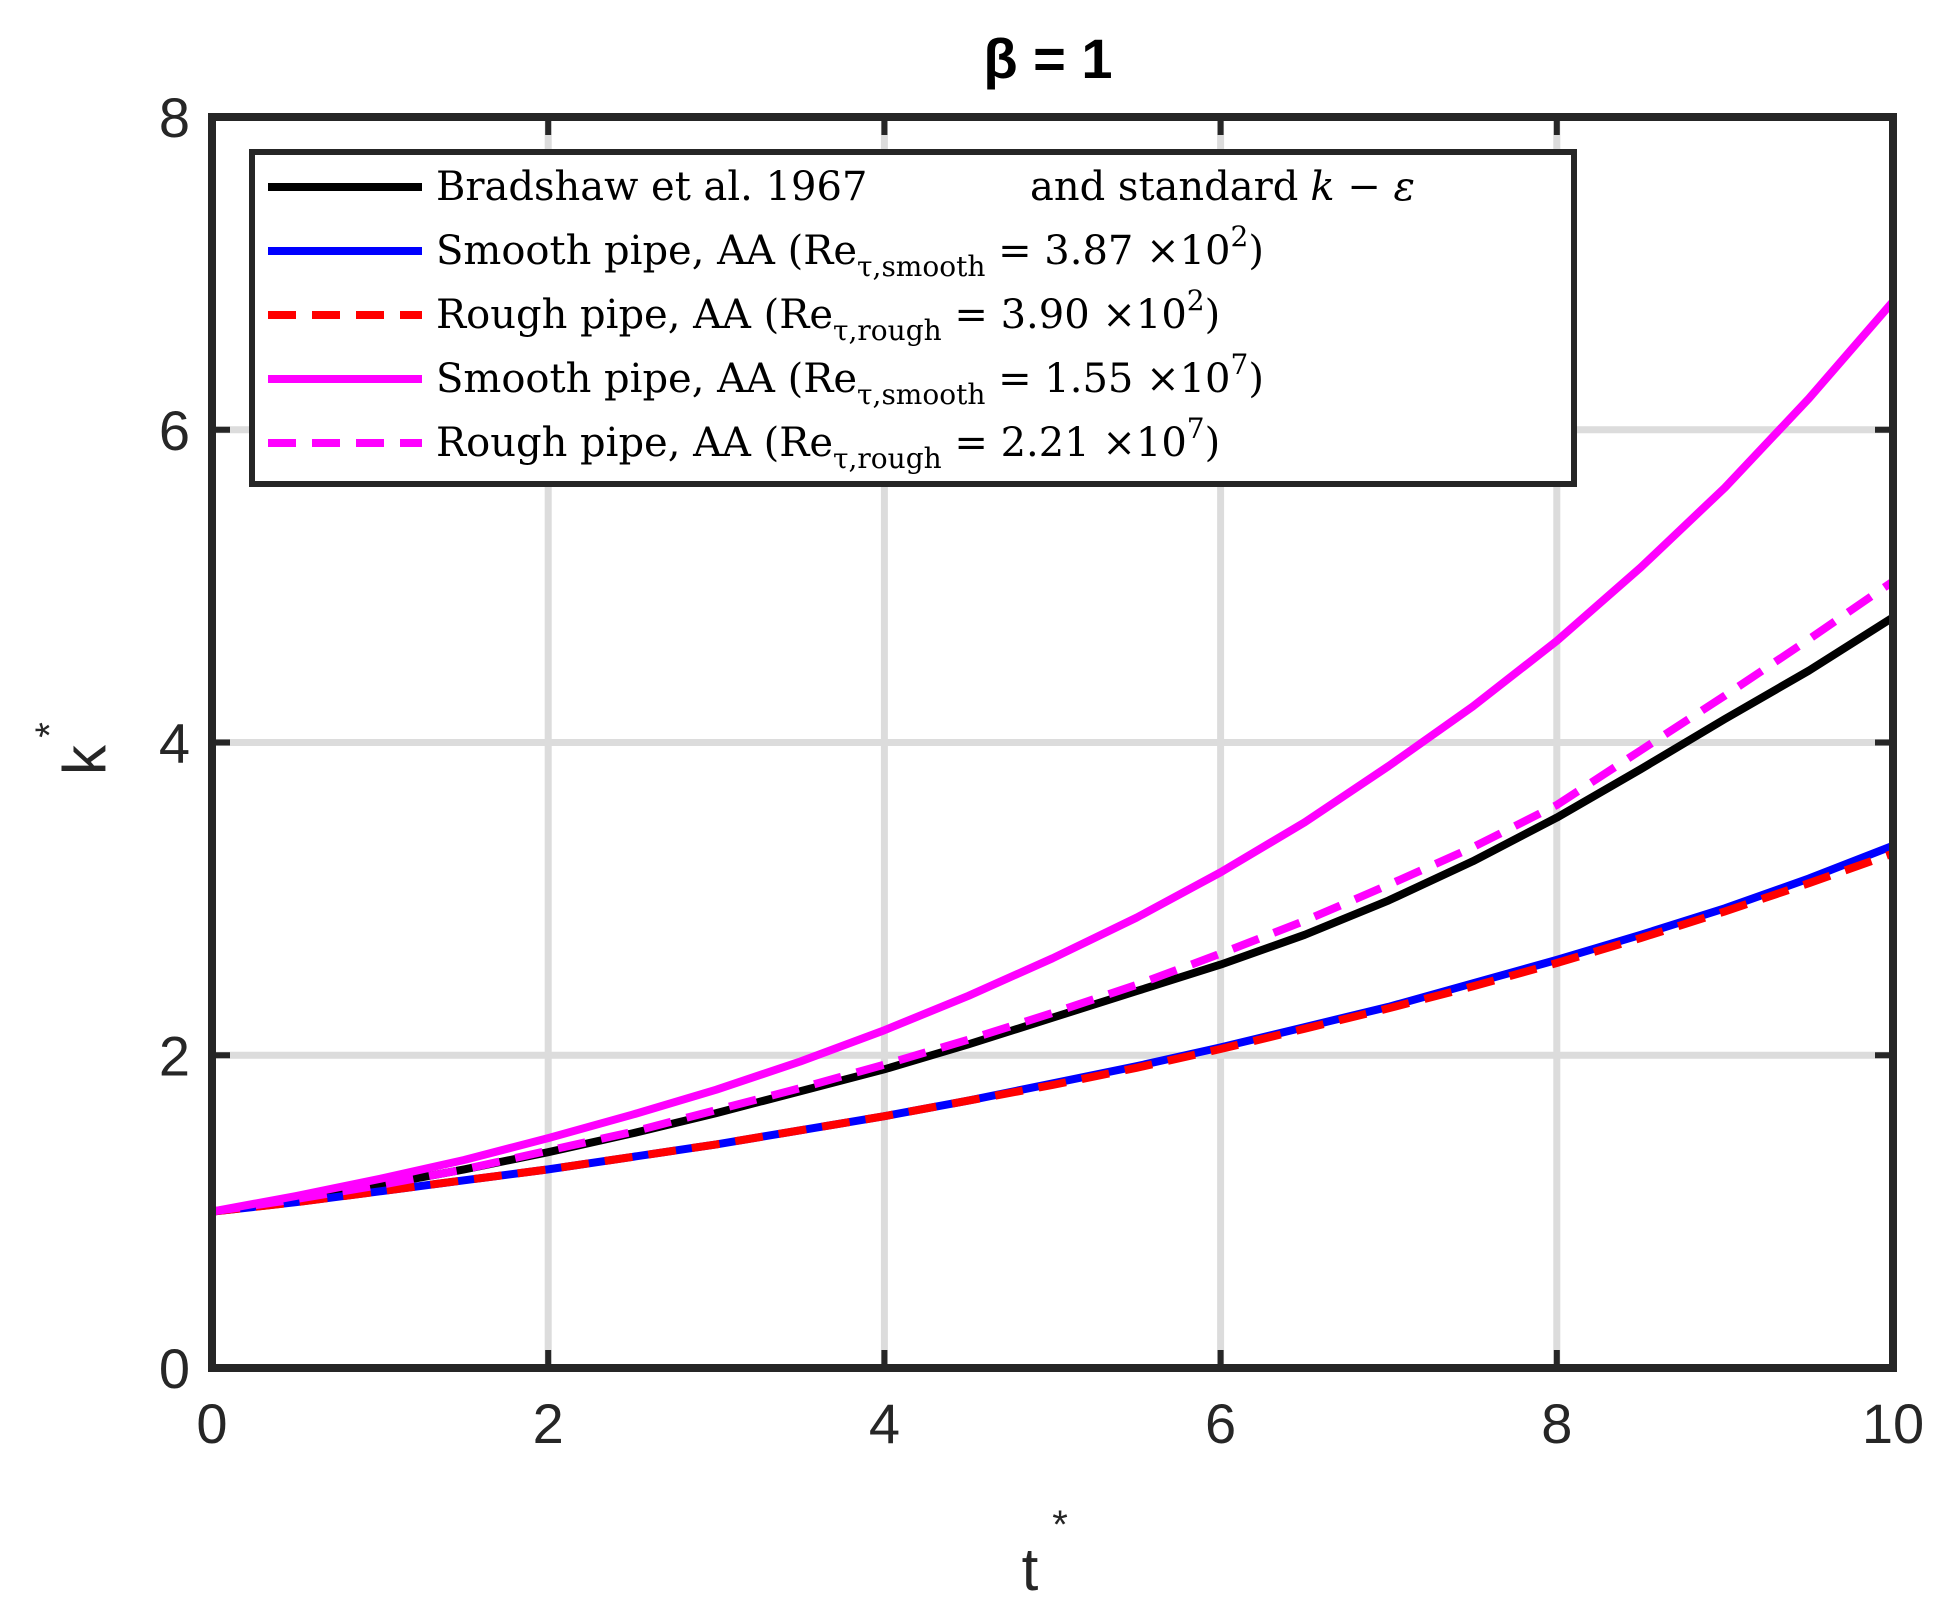 The image size is (1938, 1605). I want to click on y-tick-label: 0, so click(174, 1368).